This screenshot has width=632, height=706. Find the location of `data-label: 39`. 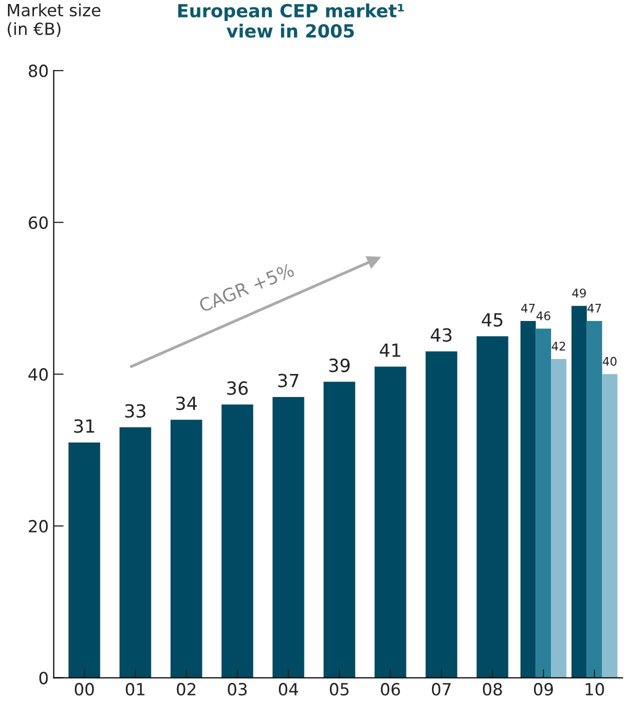

data-label: 39 is located at coordinates (339, 365).